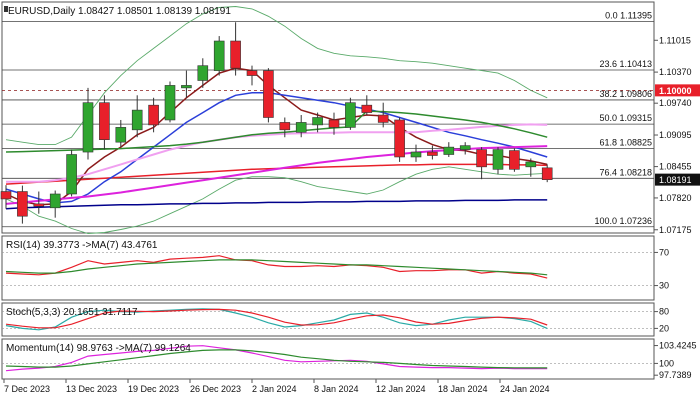  I want to click on x-tick-label: 2 Jan 2024, so click(274, 389).